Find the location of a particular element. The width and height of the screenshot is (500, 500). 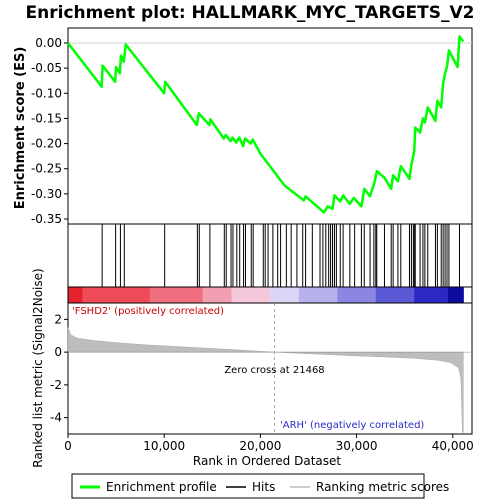

legend-box is located at coordinates (248, 486).